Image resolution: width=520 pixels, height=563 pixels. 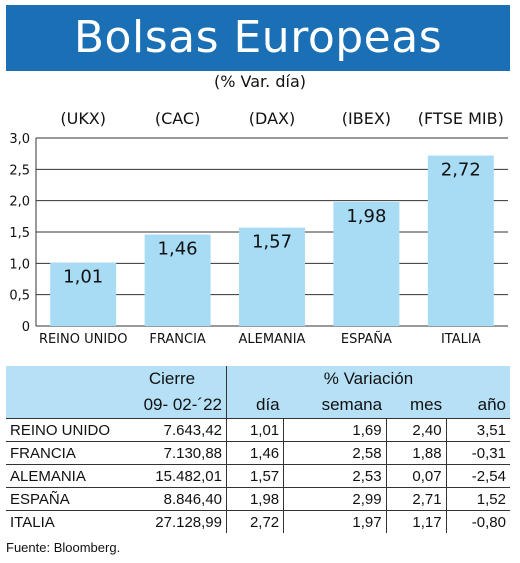 I want to click on row-dia: 1,46, so click(x=254, y=453).